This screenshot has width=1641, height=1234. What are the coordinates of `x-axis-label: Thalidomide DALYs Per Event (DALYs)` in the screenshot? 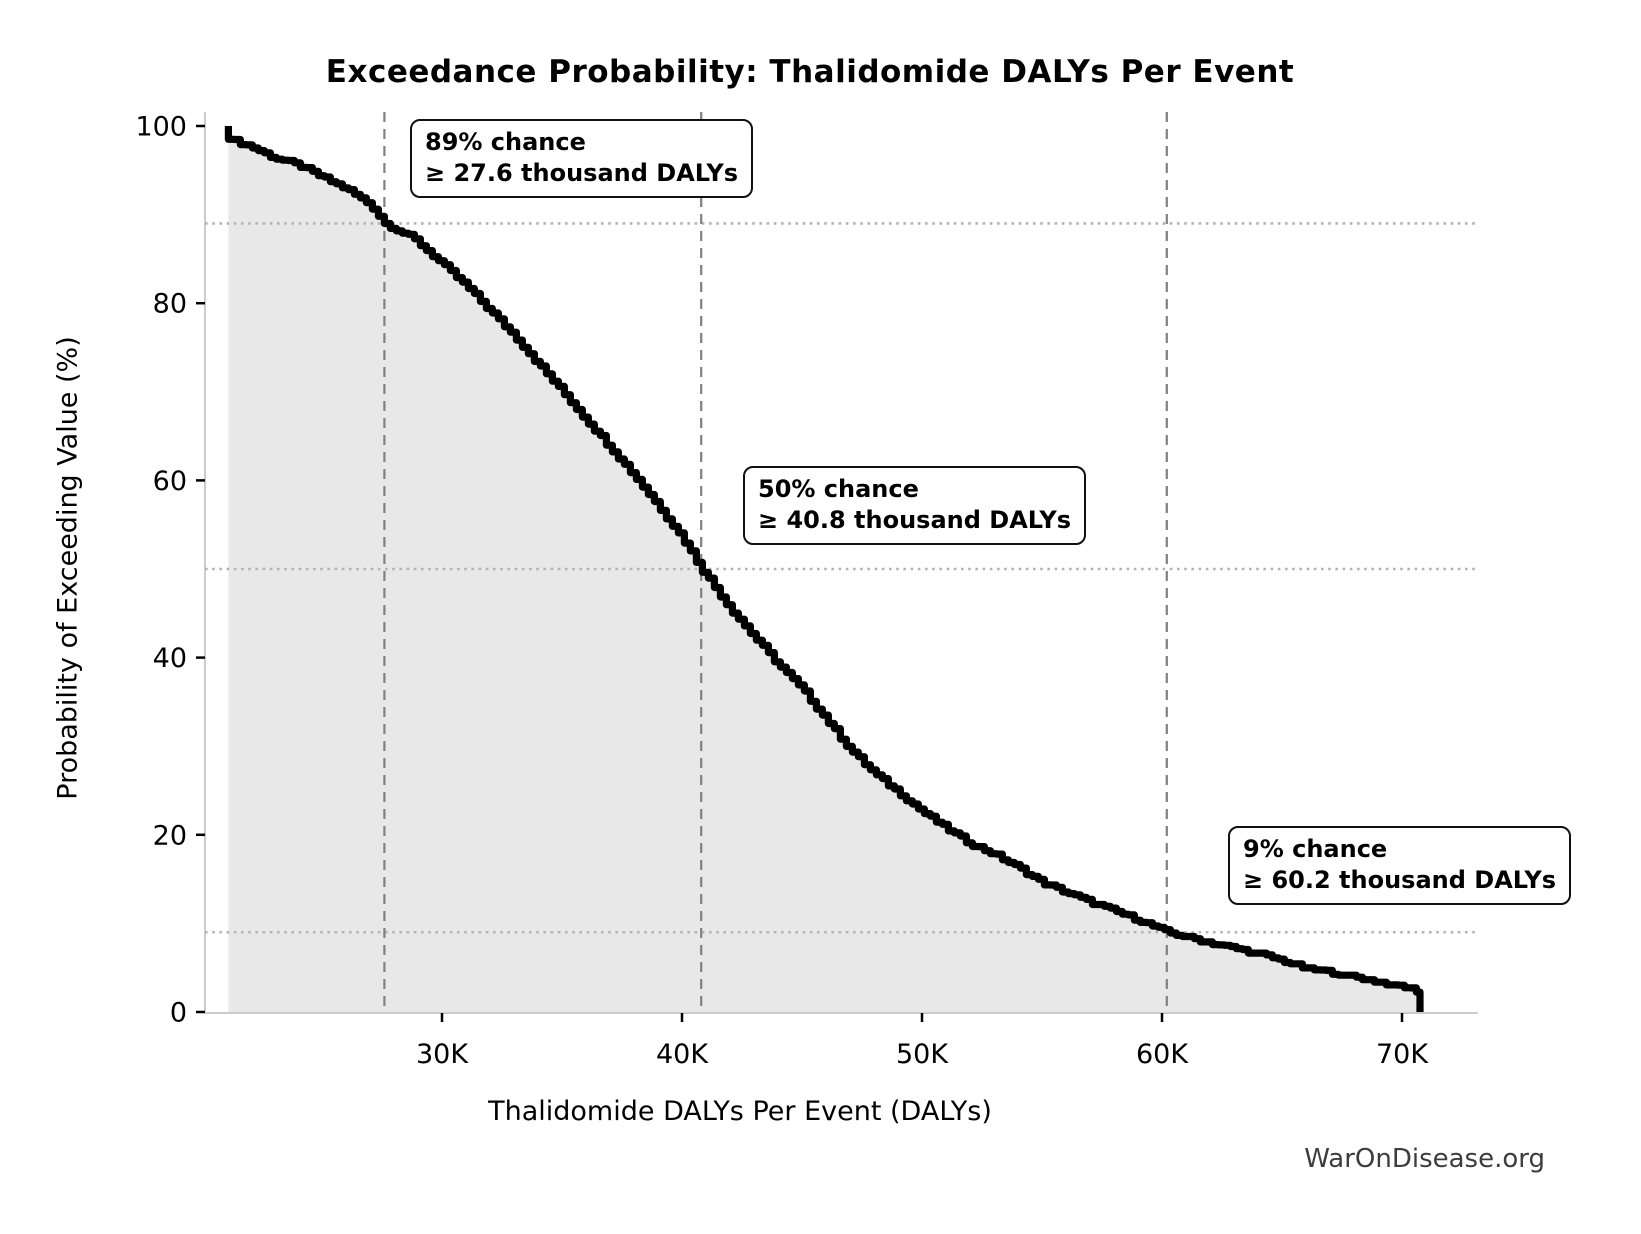 It's located at (740, 1111).